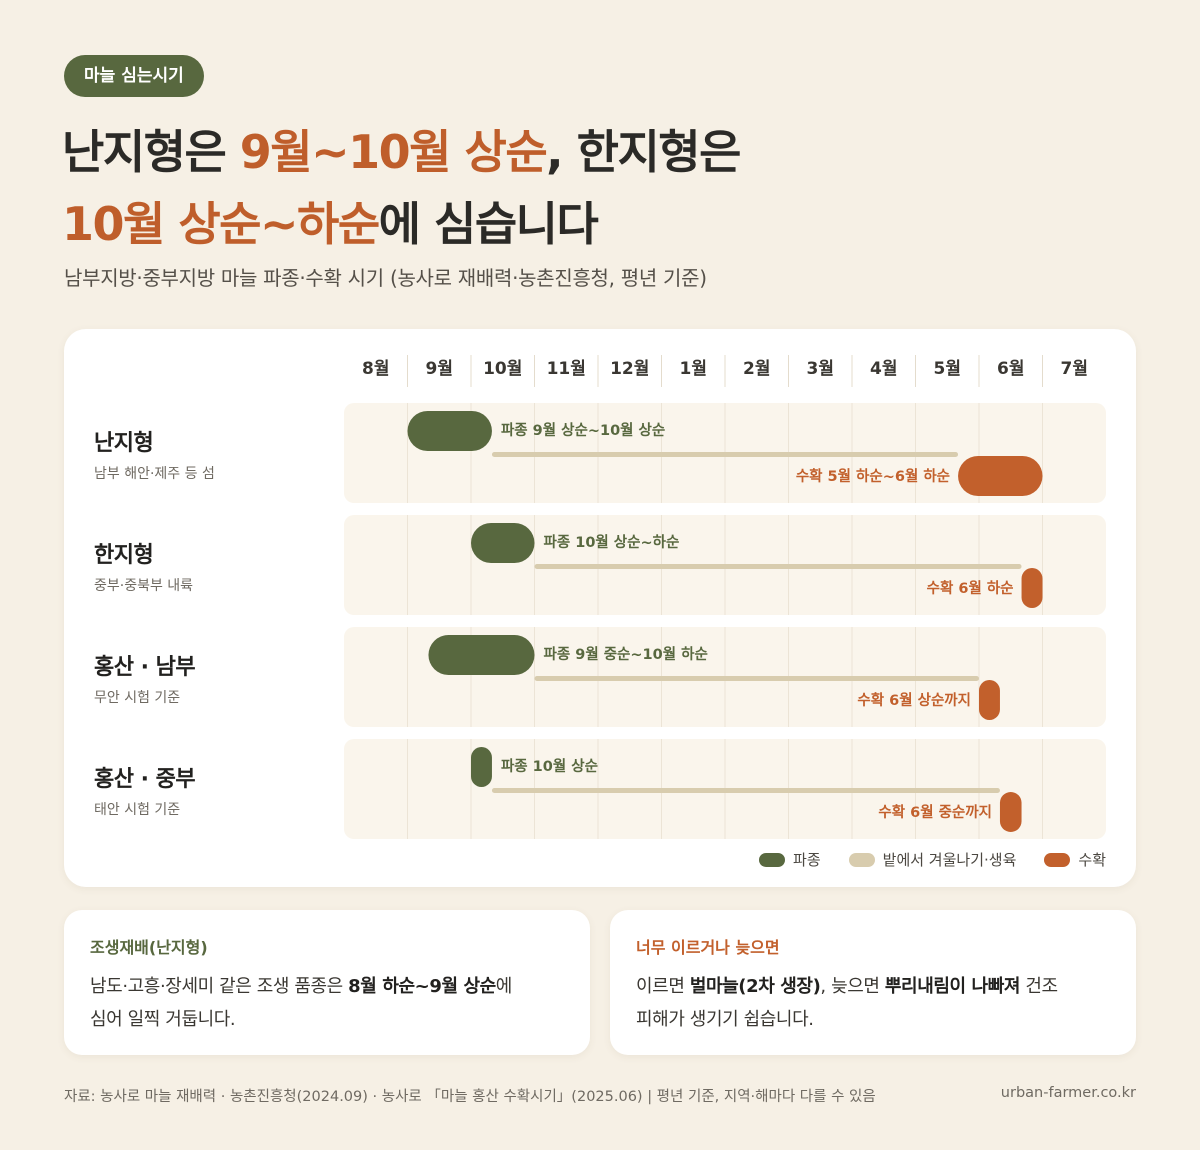  What do you see at coordinates (124, 555) in the screenshot?
I see `row-name: 한지형` at bounding box center [124, 555].